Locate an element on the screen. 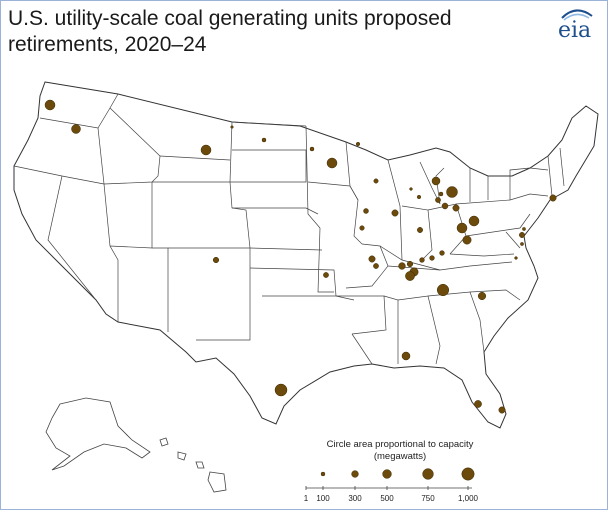 The height and width of the screenshot is (510, 608). legend-title-line1: Circle area proportional to capacity is located at coordinates (400, 444).